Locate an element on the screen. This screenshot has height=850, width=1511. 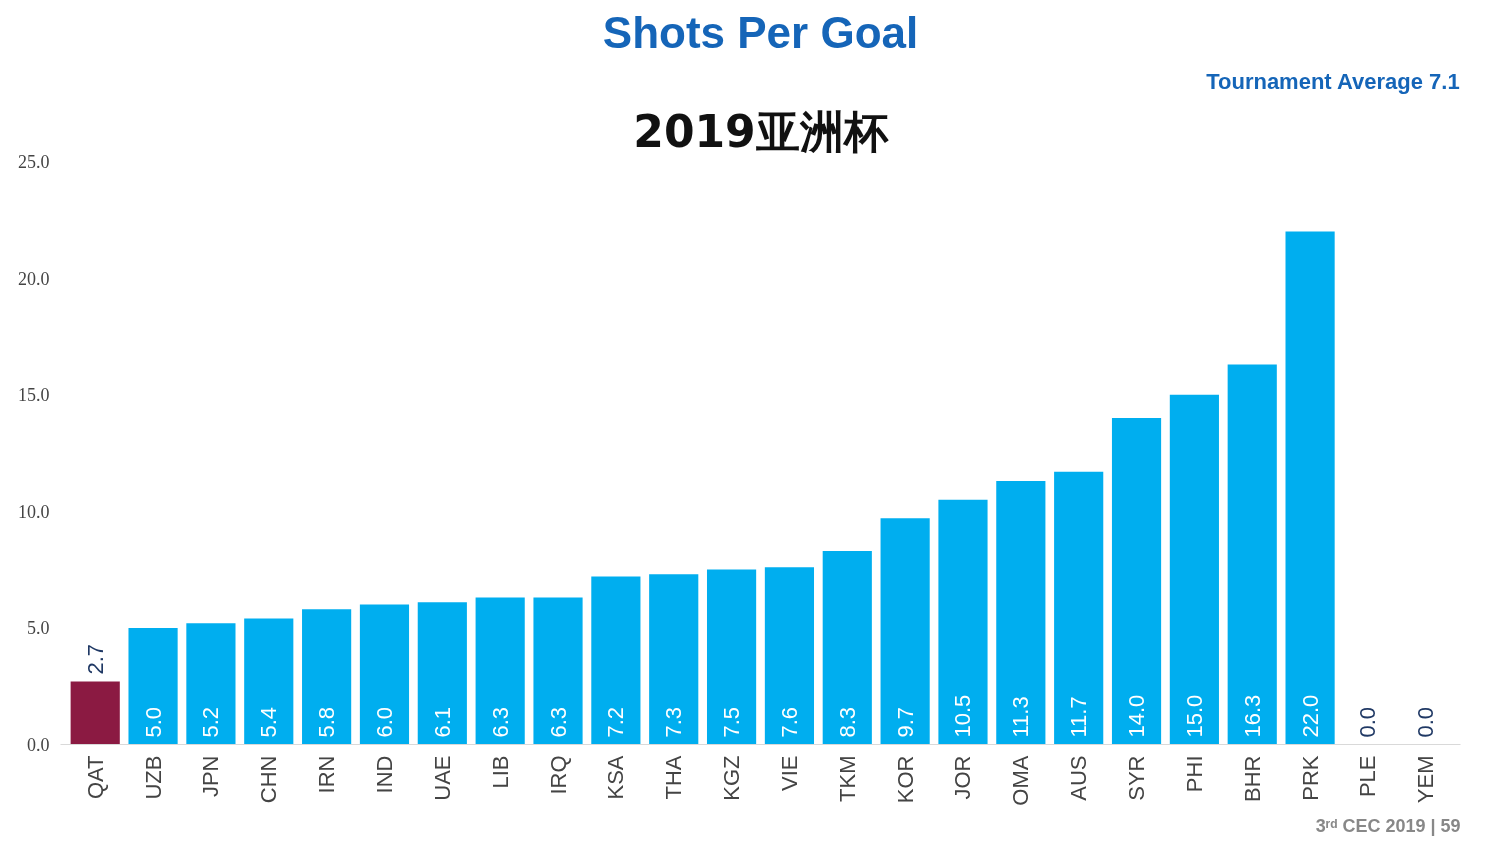
x-tick-label: OMA is located at coordinates (1021, 780).